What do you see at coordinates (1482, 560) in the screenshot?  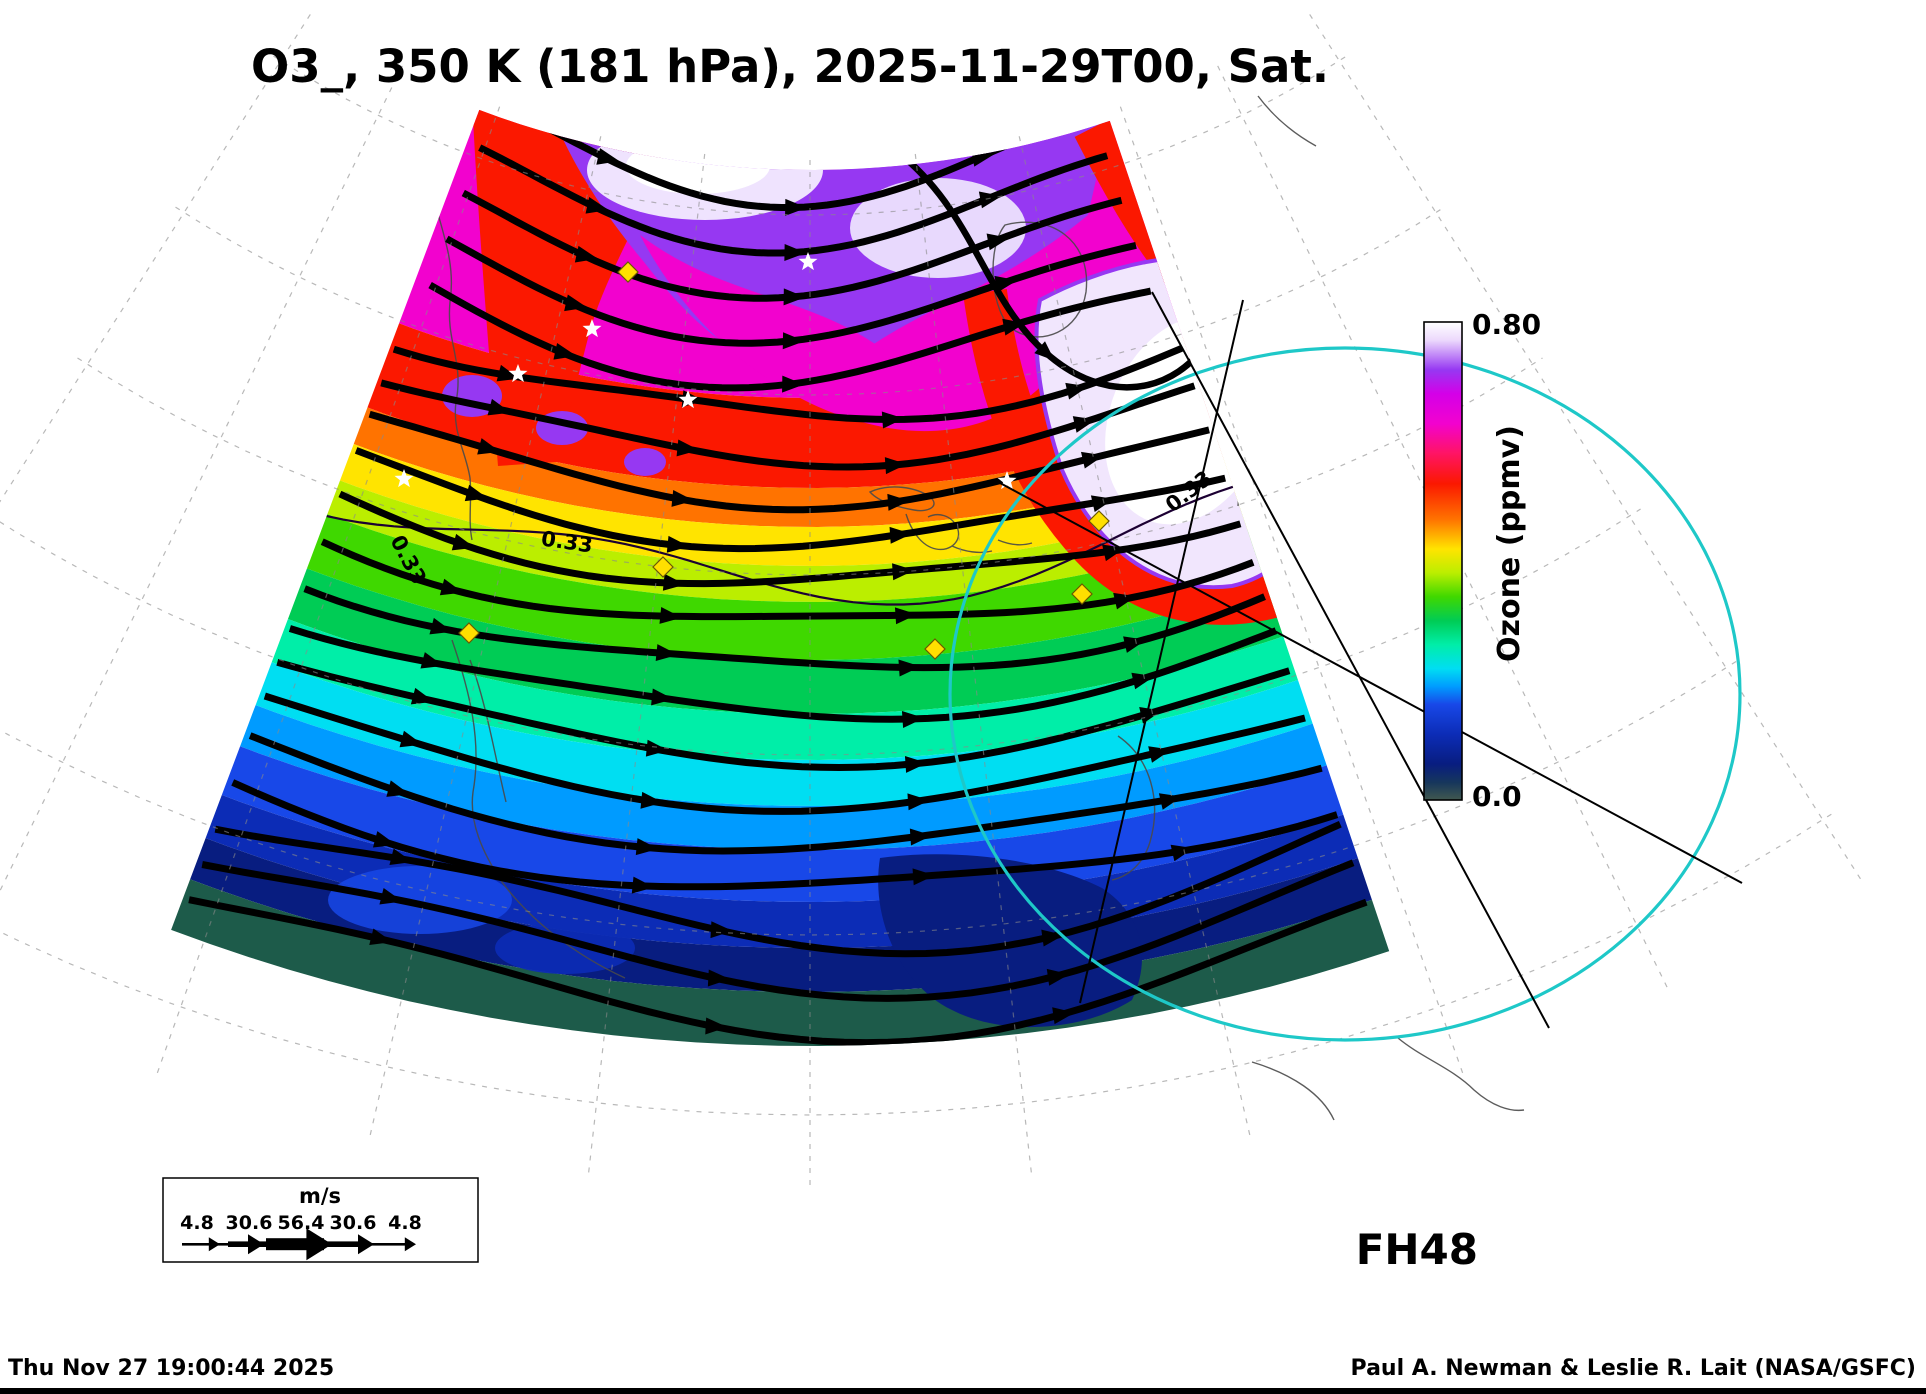 I see `colorbar: 0.80 0.0 Ozone (ppmv)` at bounding box center [1482, 560].